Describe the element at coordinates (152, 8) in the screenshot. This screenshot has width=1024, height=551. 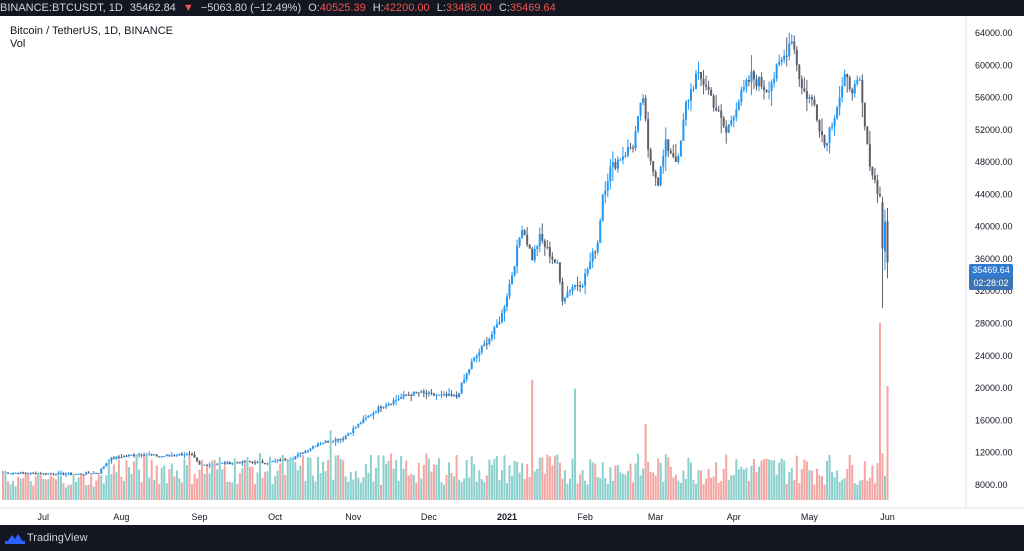
I see `last-price: 35462.84` at that location.